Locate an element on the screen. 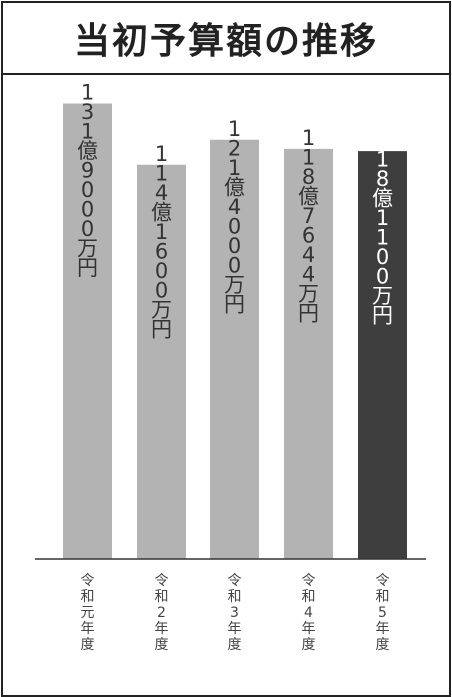  data-label-5: 1 1 8 億 1 1 0 0 万円 is located at coordinates (382, 228).